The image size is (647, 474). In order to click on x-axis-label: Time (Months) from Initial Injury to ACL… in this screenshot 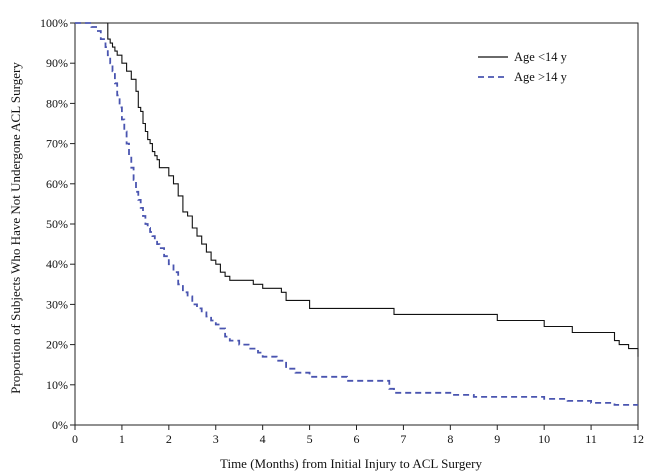, I will do `click(351, 463)`.